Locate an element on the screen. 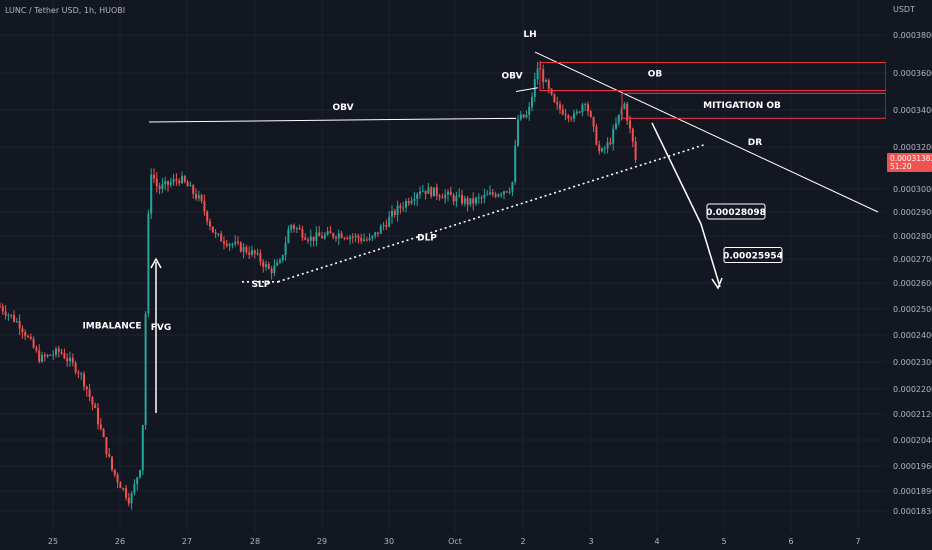 Image resolution: width=932 pixels, height=550 pixels. price-tick-label: 0.00018300 is located at coordinates (912, 511).